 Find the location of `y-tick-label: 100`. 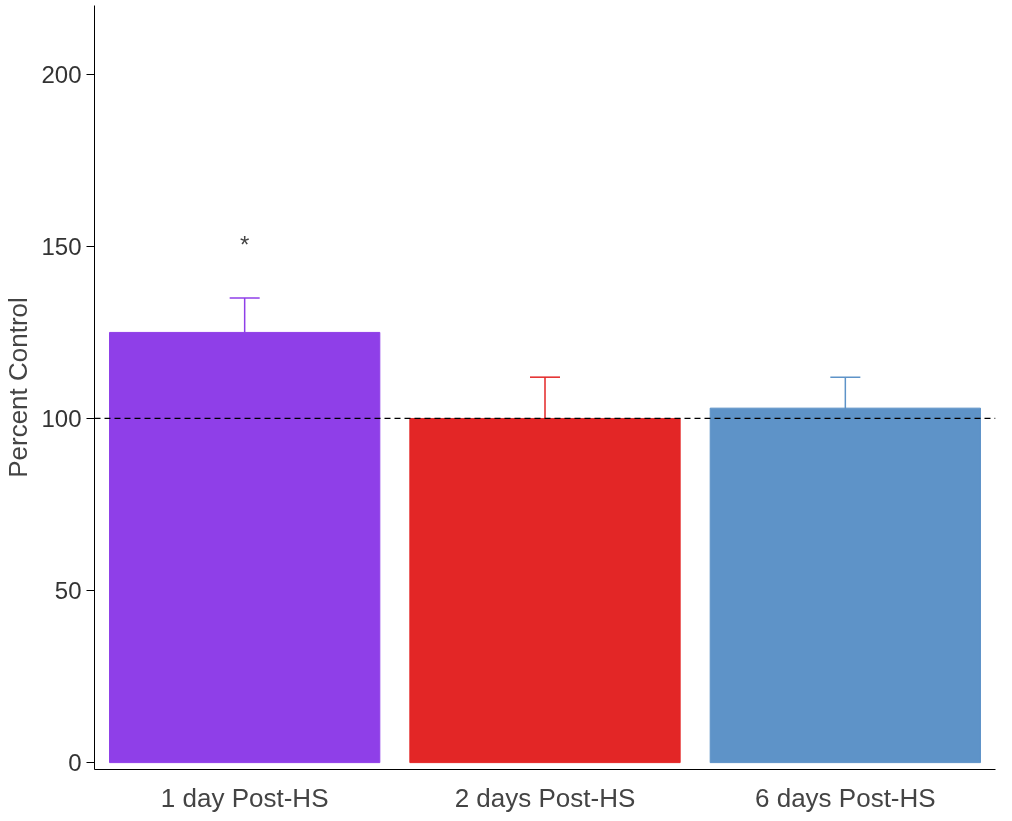

y-tick-label: 100 is located at coordinates (61, 418).